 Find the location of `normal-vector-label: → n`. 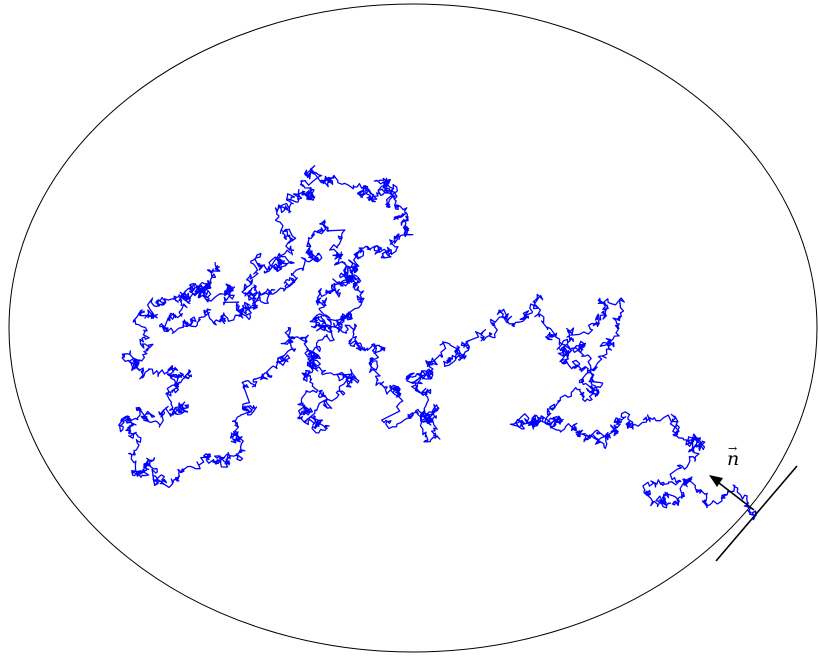

normal-vector-label: → n is located at coordinates (733, 456).